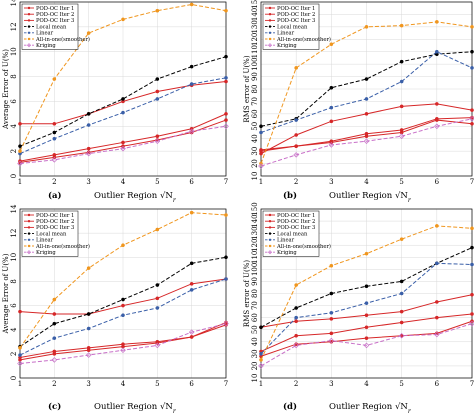 The image size is (474, 415). Describe the element at coordinates (123, 115) in the screenshot. I see `series-linear` at that location.